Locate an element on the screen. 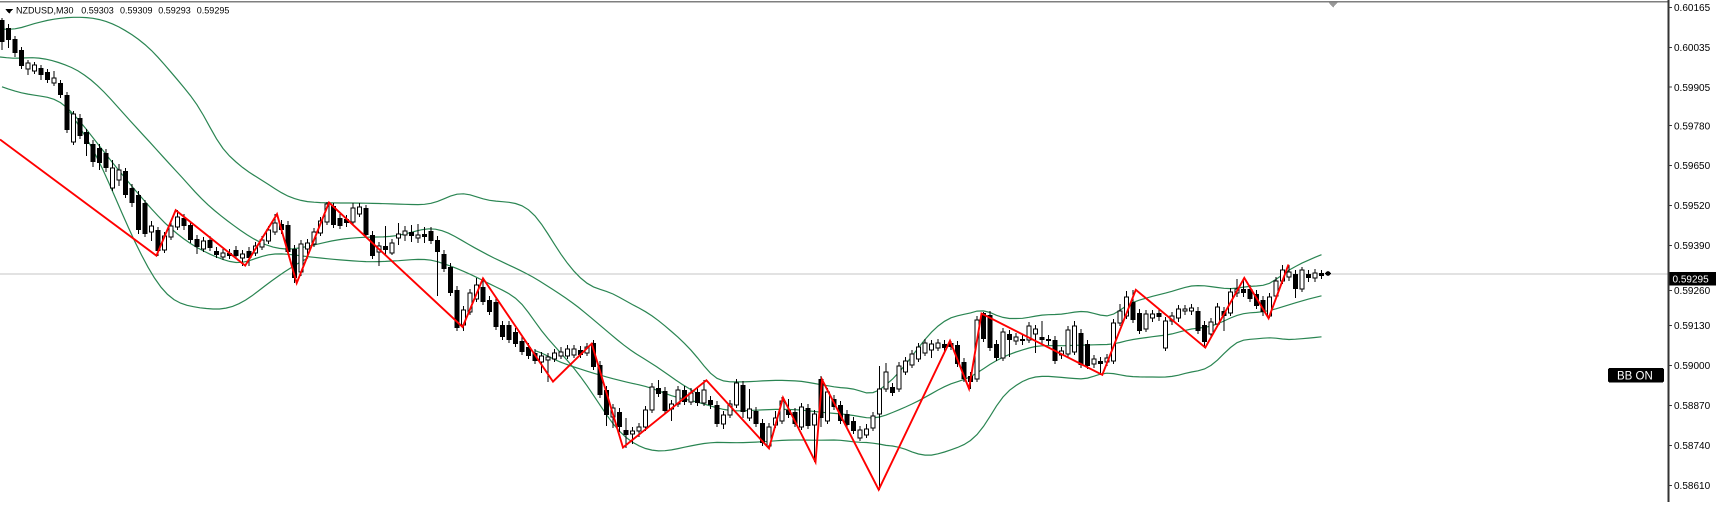  svg-text: 0.59130 is located at coordinates (1692, 326).